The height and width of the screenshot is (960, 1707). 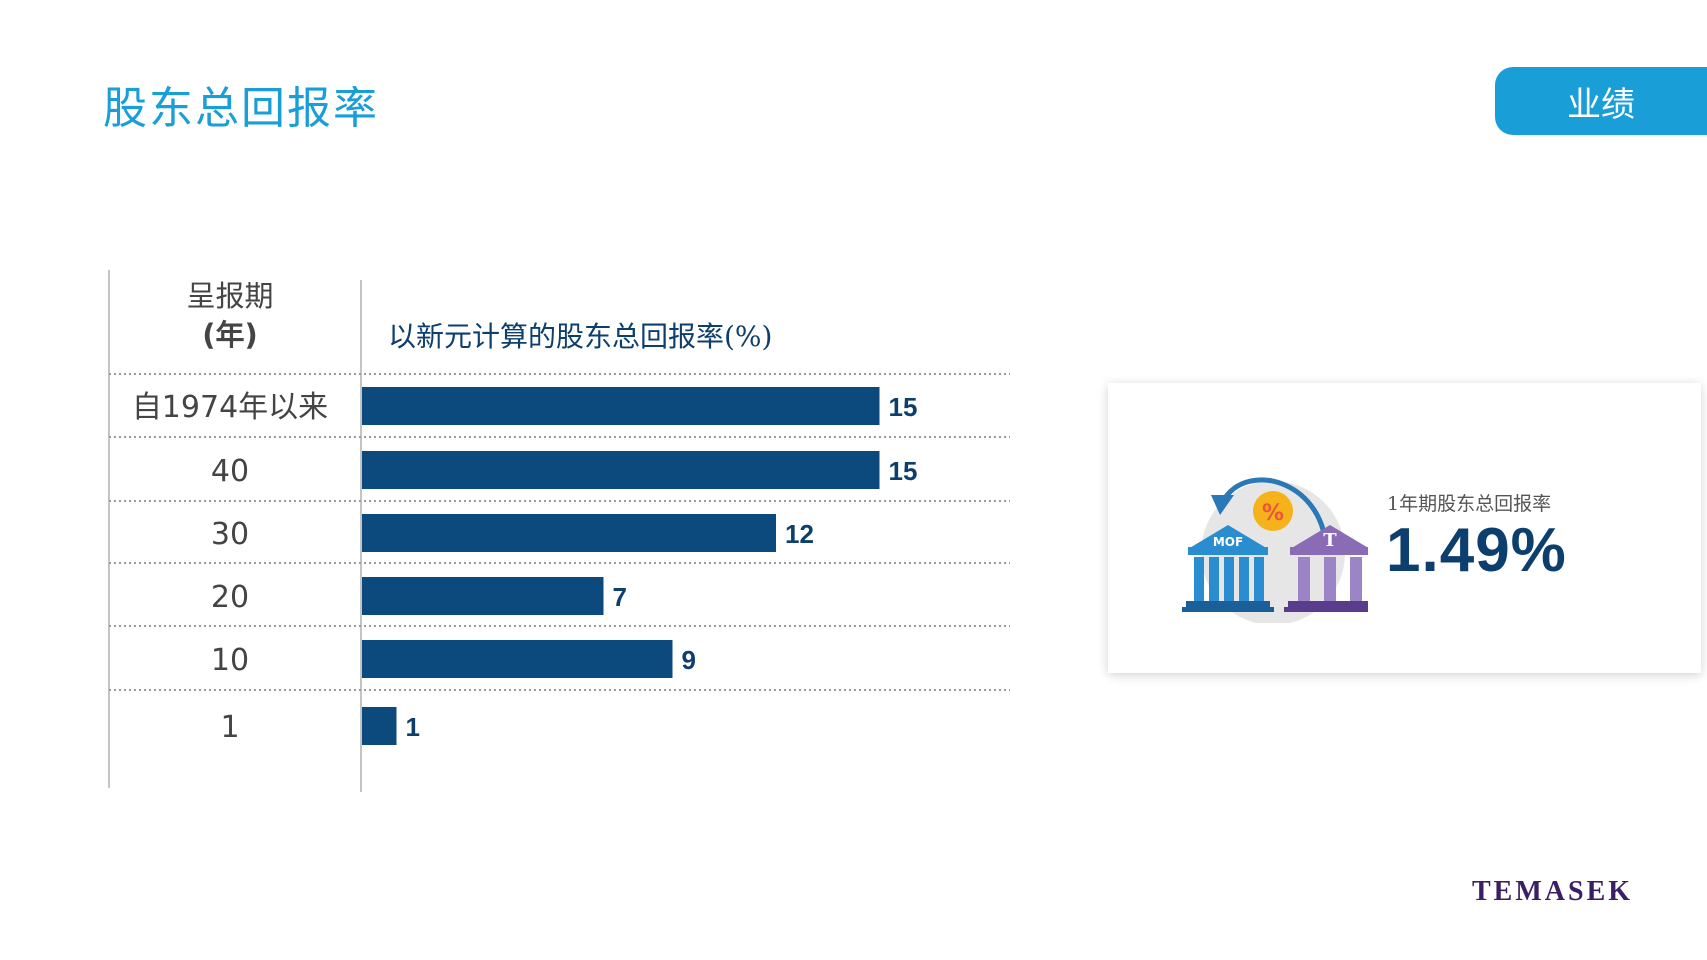 What do you see at coordinates (230, 471) in the screenshot?
I see `category-label-1: 40` at bounding box center [230, 471].